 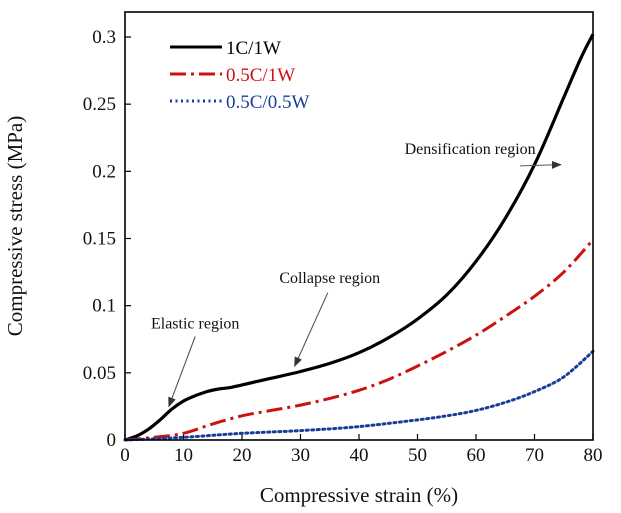 What do you see at coordinates (267, 102) in the screenshot?
I see `legend-entry: 0.5C/0.5W` at bounding box center [267, 102].